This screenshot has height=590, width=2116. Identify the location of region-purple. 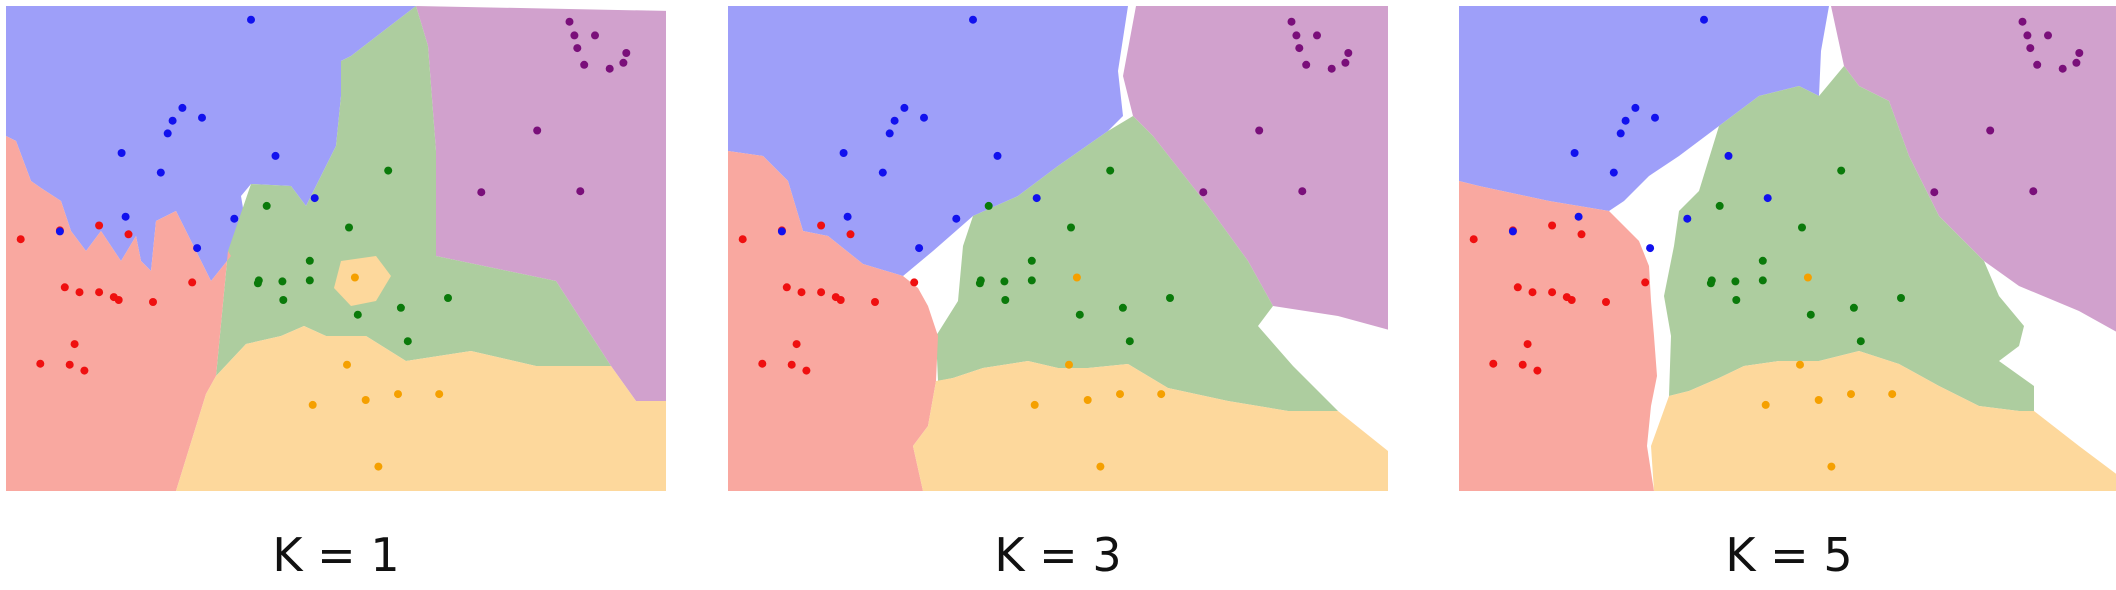
(1255, 168).